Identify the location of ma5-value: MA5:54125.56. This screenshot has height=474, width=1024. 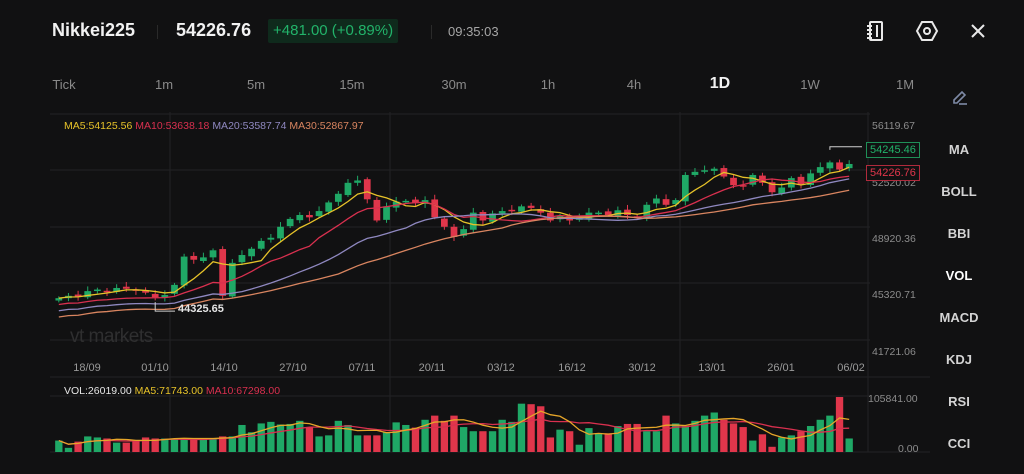
(98, 126).